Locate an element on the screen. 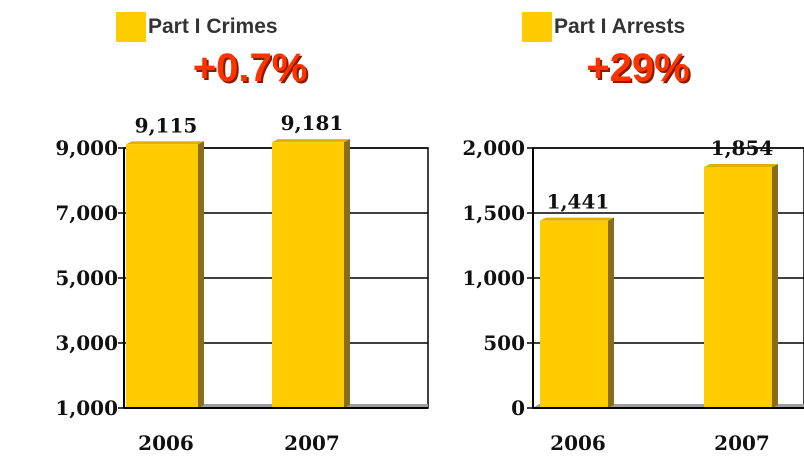 The height and width of the screenshot is (462, 804). legend-swatch-arrests is located at coordinates (537, 27).